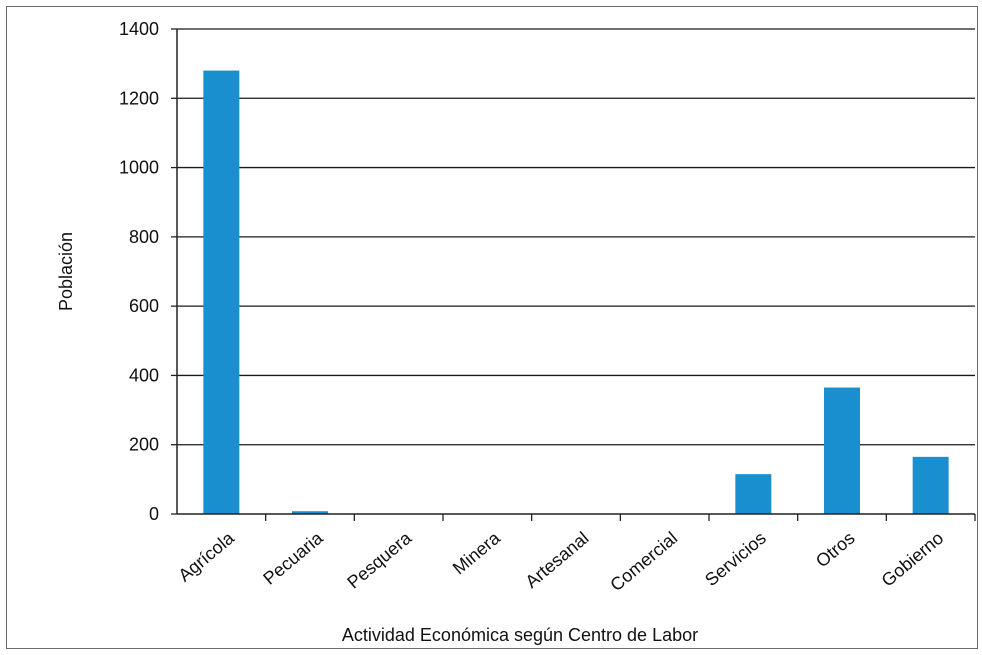  Describe the element at coordinates (293, 558) in the screenshot. I see `x-tick-label: Pecuaria` at that location.